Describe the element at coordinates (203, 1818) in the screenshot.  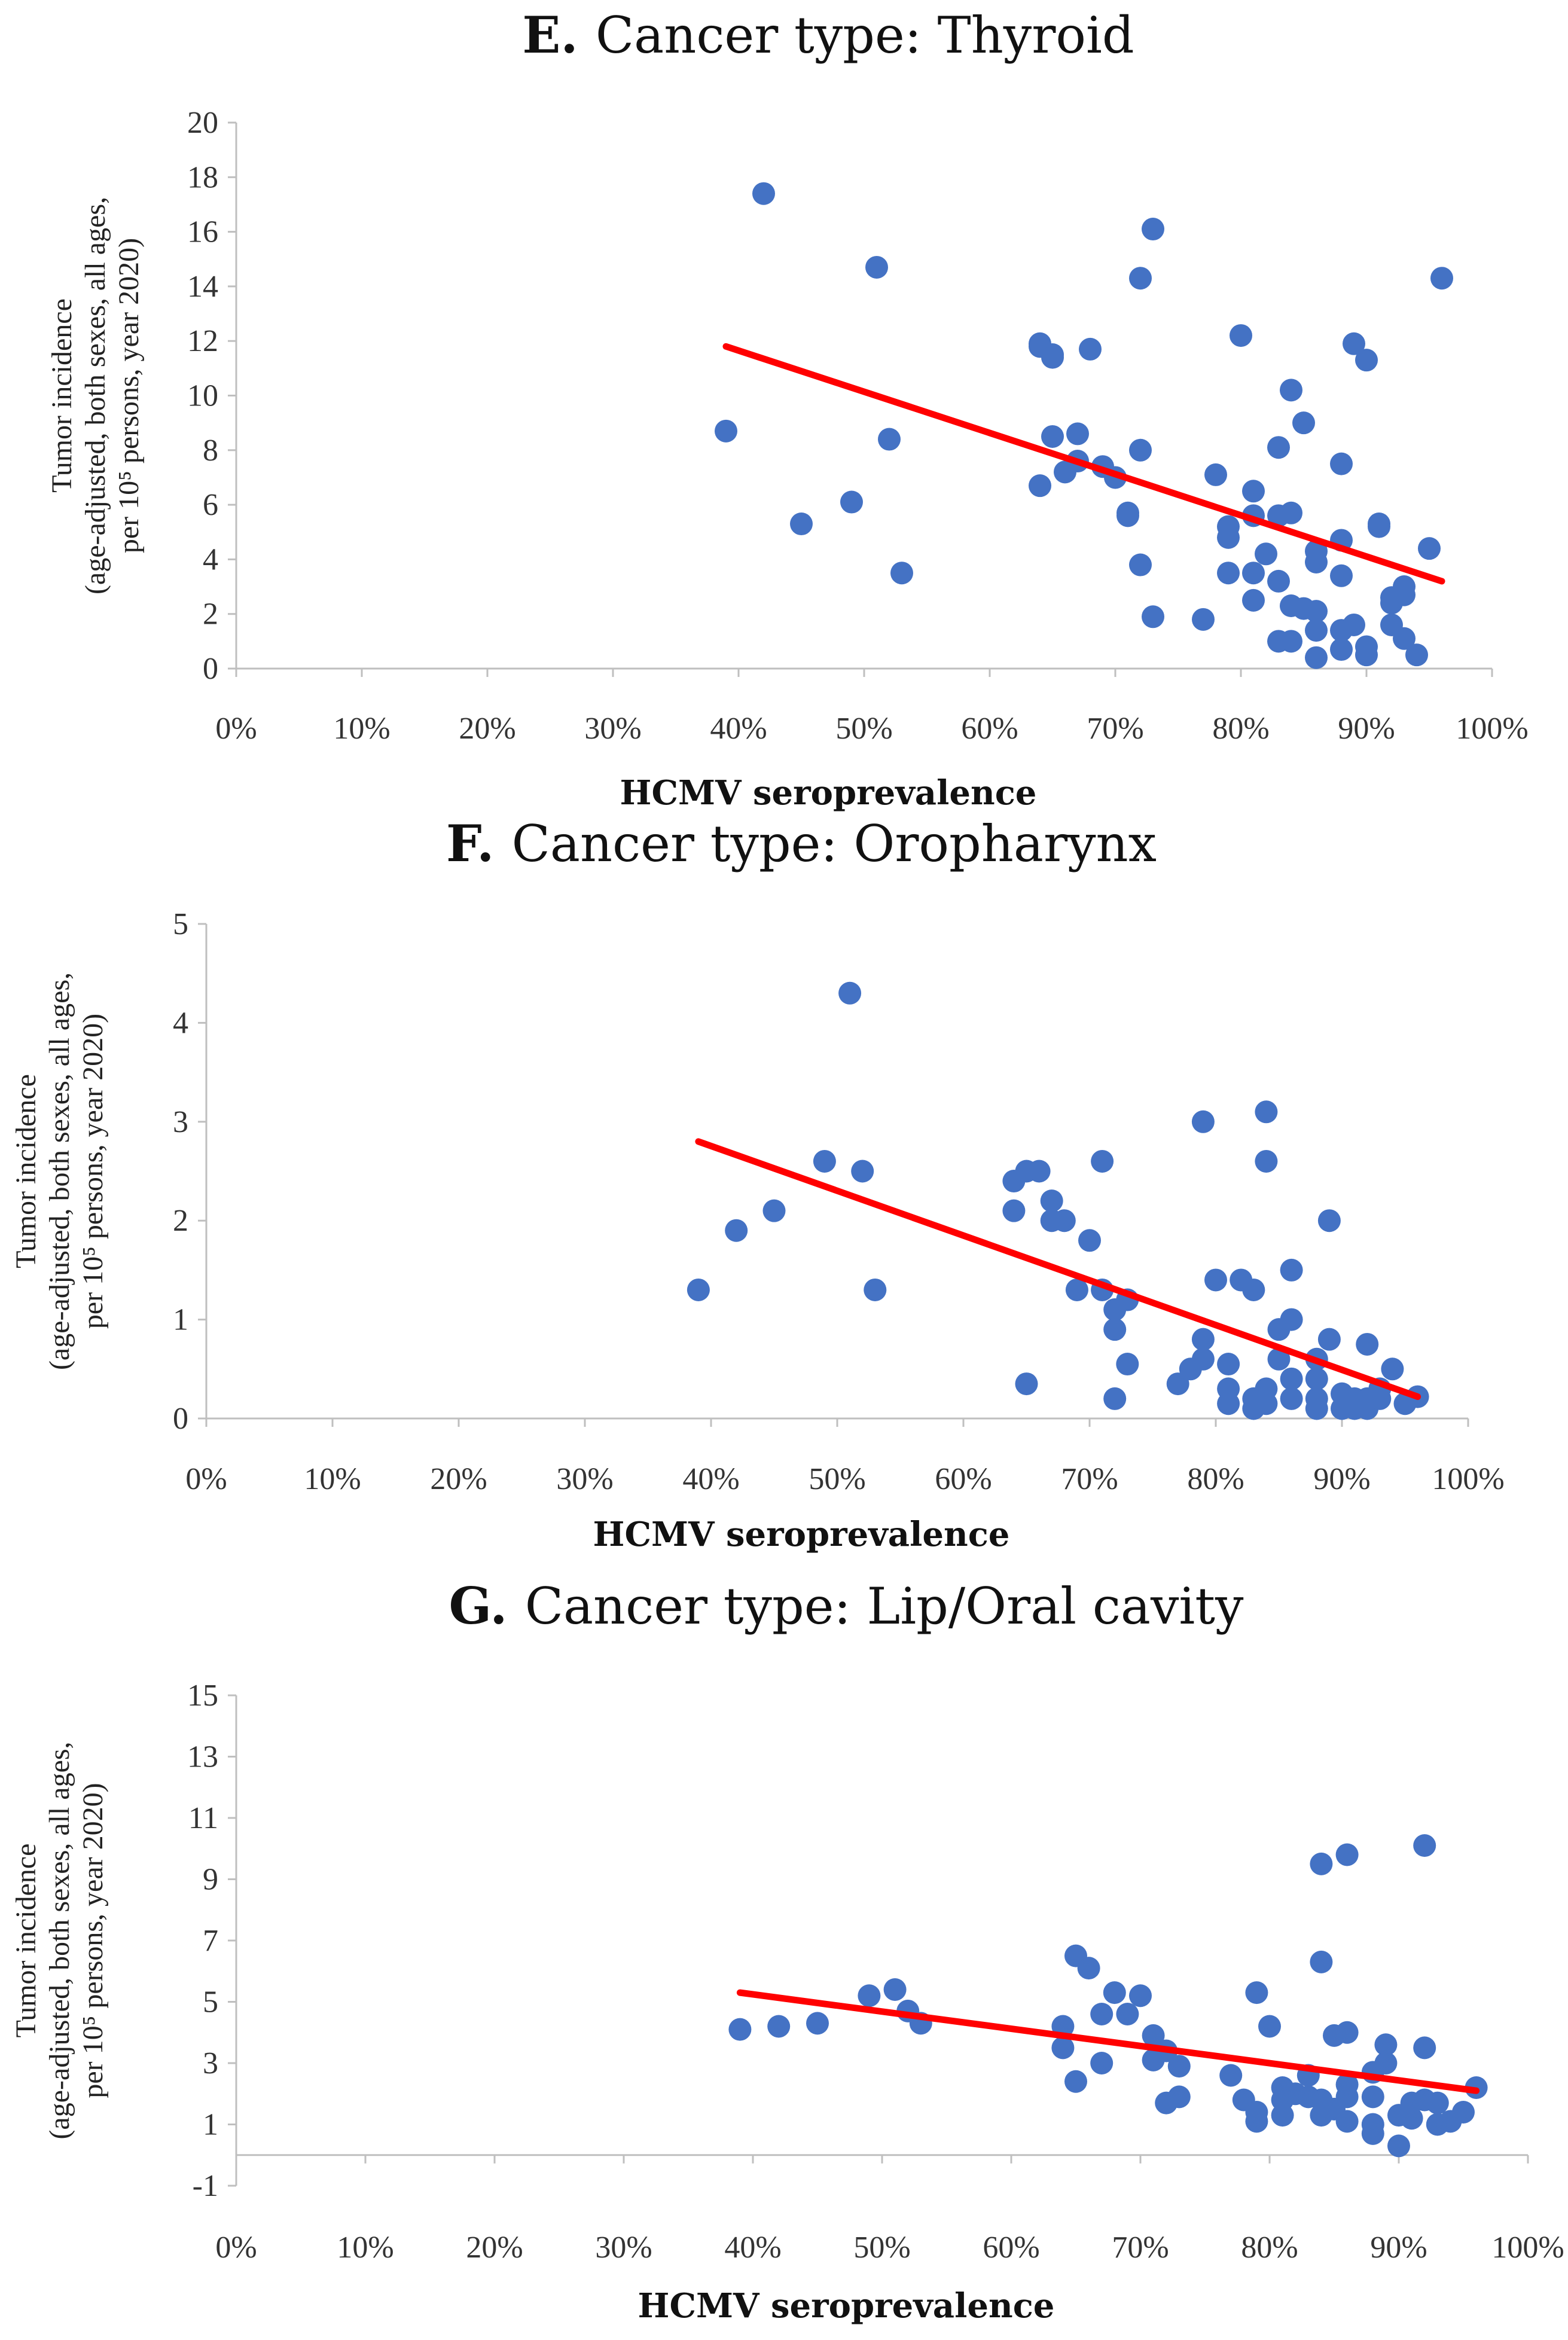
I see `y-tick-label: 11` at that location.